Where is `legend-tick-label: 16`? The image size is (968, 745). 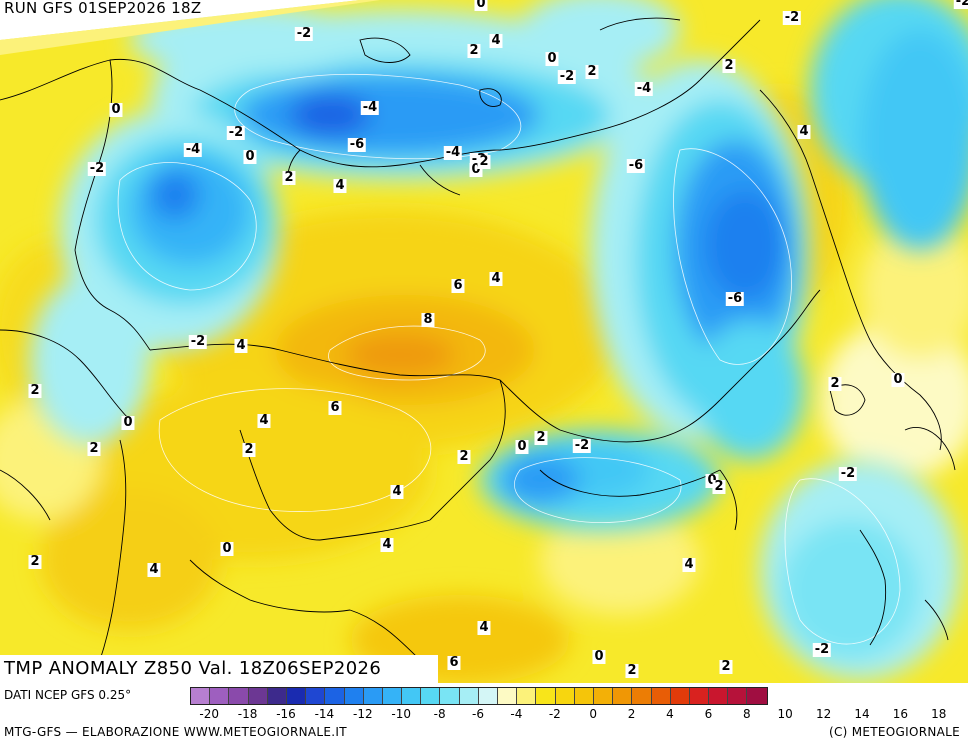
legend-tick-label: 16 is located at coordinates (900, 714).